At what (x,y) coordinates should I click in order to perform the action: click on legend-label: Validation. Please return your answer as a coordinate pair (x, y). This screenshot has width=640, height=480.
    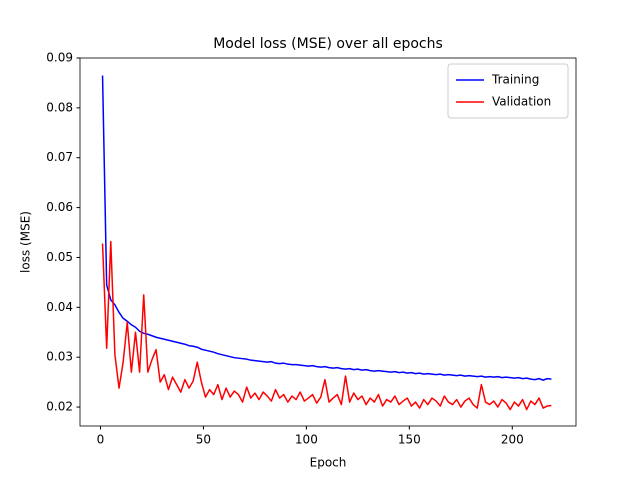
    Looking at the image, I should click on (521, 102).